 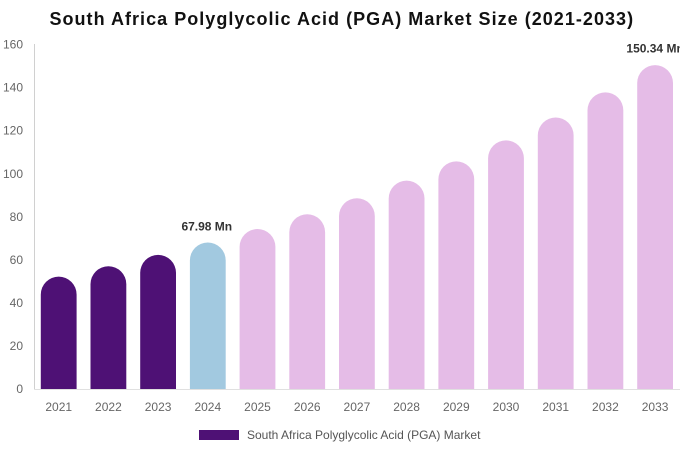 What do you see at coordinates (506, 407) in the screenshot?
I see `svg-text: 2030` at bounding box center [506, 407].